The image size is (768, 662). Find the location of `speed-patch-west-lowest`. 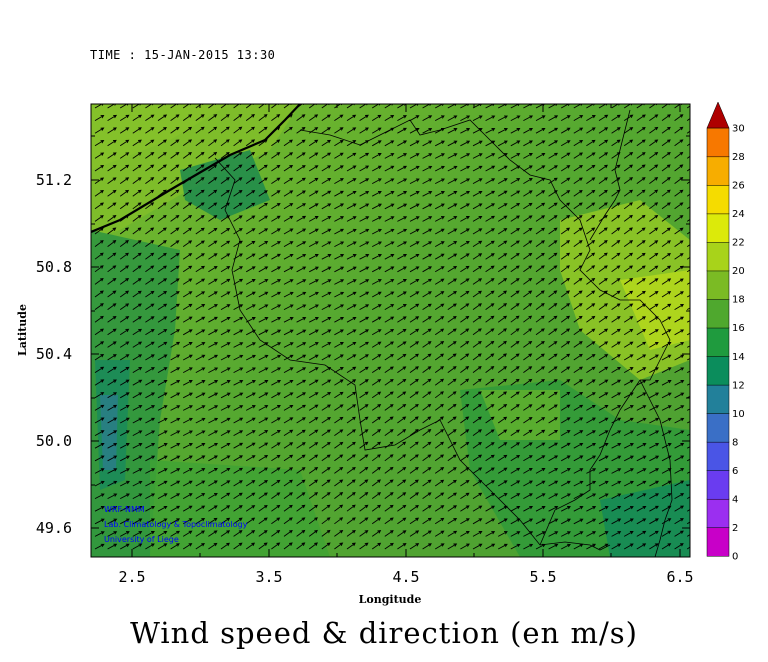

speed-patch-west-lowest is located at coordinates (109, 432).